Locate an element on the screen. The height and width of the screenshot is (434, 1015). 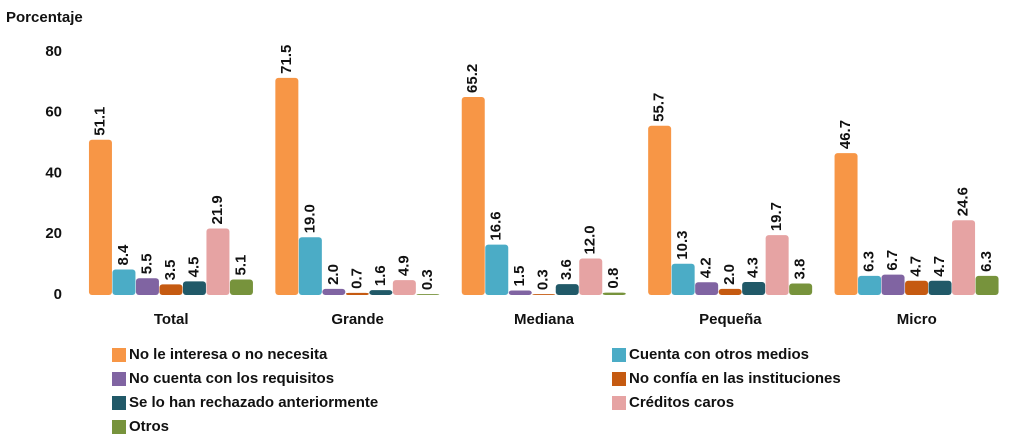
x-tick-label: Total is located at coordinates (171, 319).